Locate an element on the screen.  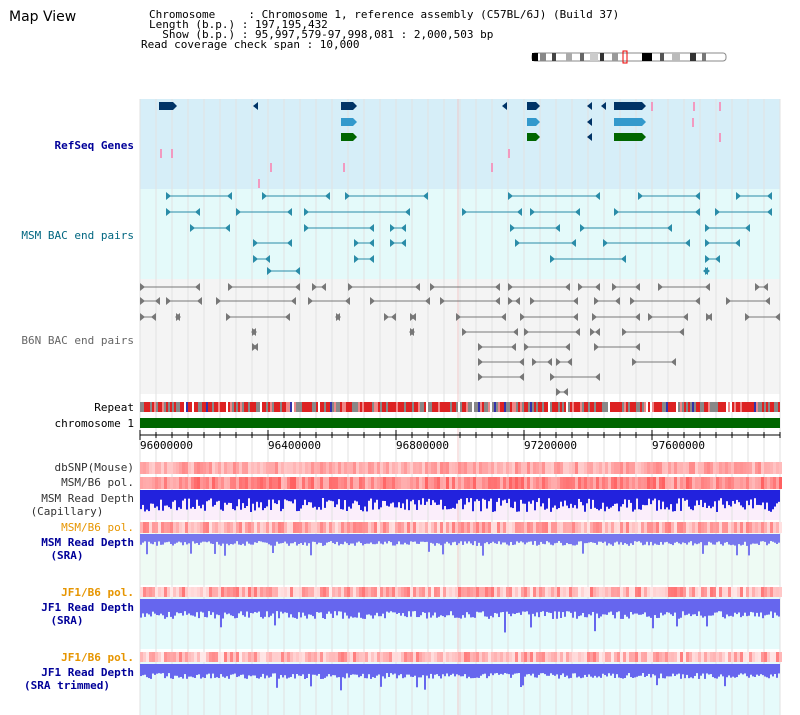
track-label-msm-b6-pol-1: MSM/B6 pol. is located at coordinates (97, 482).